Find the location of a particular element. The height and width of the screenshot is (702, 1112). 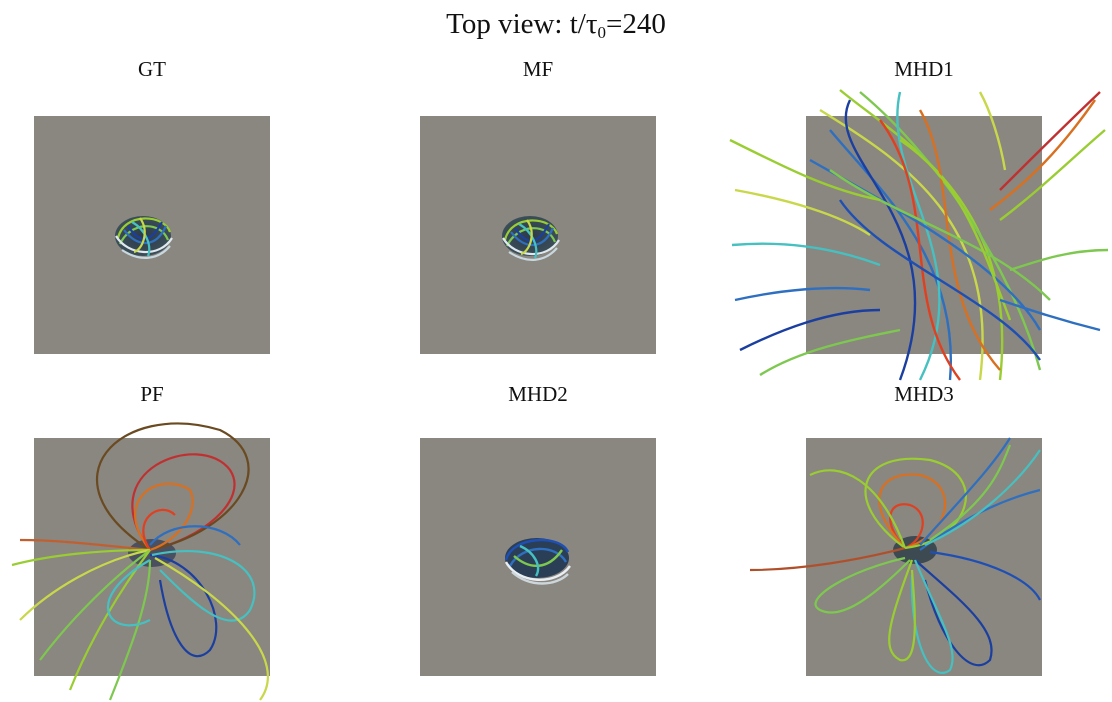

panel-label-mhd2: MHD2 is located at coordinates (538, 394).